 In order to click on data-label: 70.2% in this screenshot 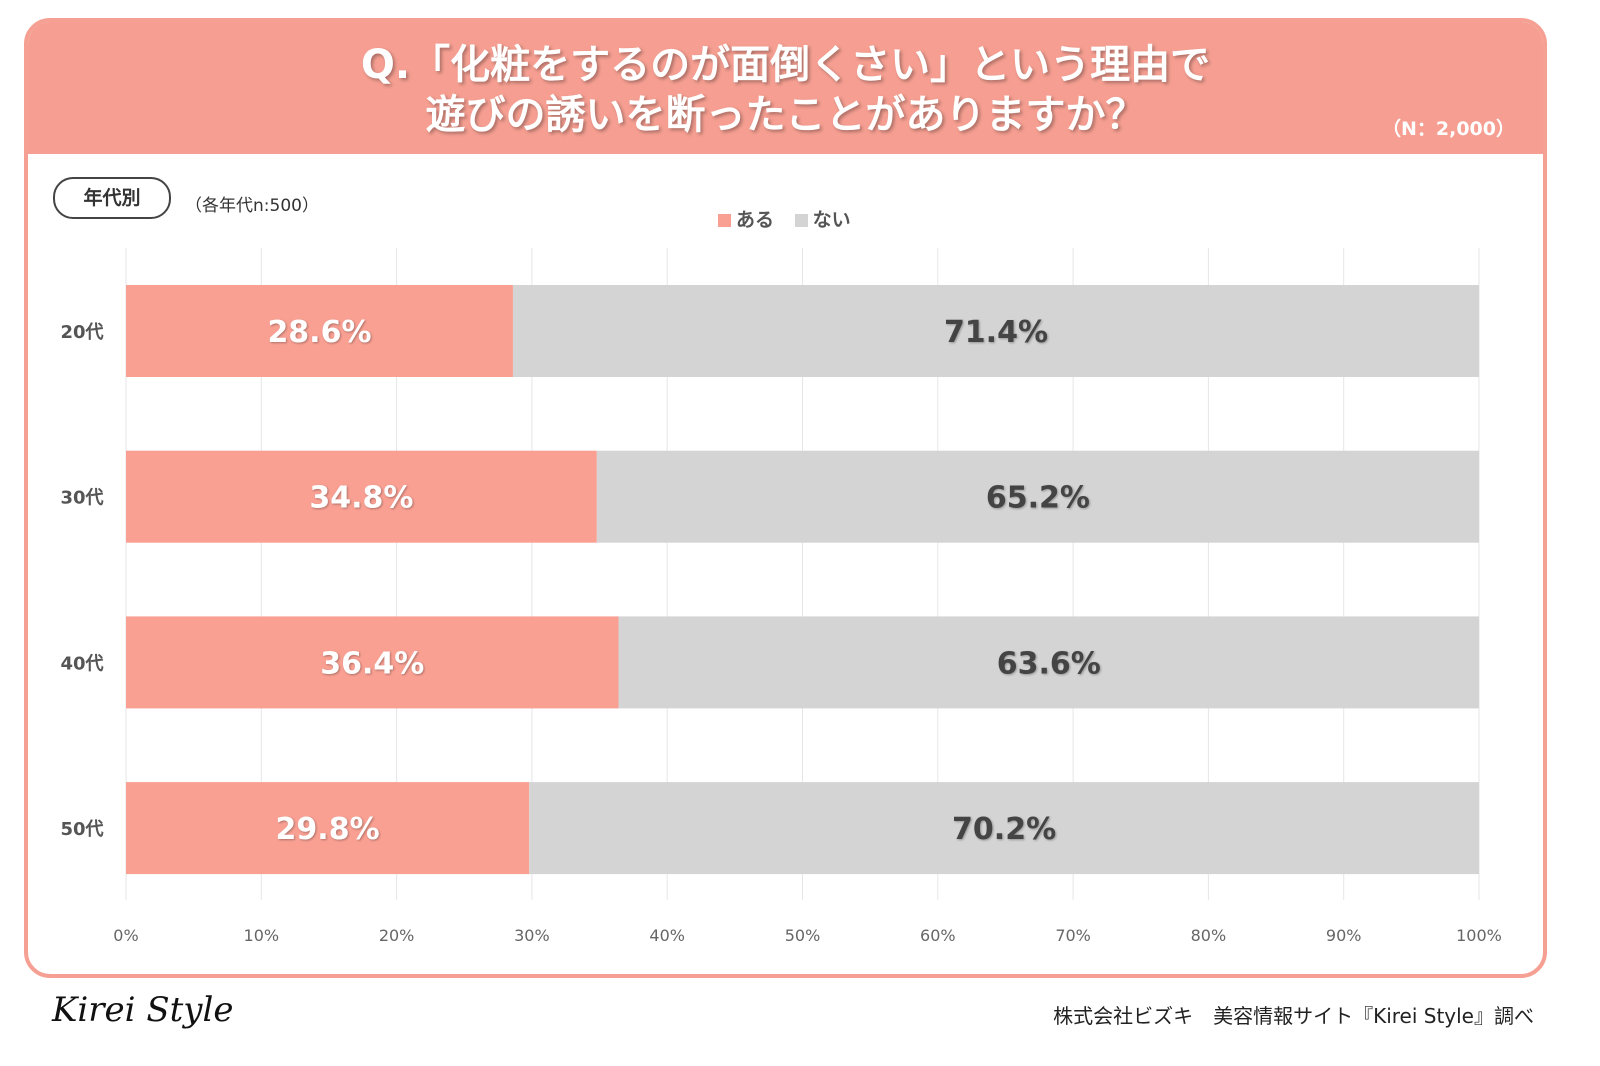, I will do `click(1004, 829)`.